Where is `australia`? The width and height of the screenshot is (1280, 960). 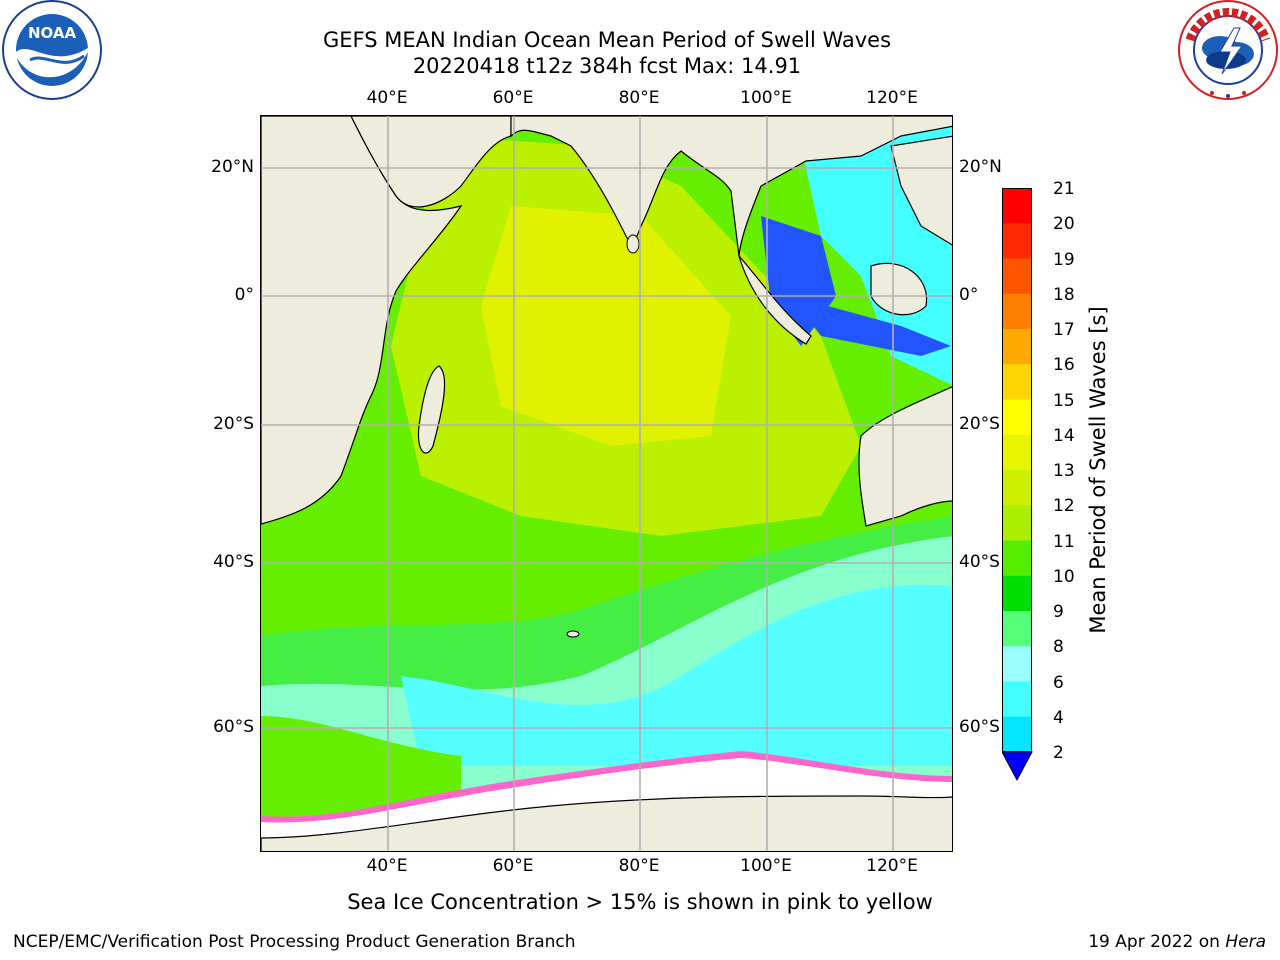 australia is located at coordinates (905, 456).